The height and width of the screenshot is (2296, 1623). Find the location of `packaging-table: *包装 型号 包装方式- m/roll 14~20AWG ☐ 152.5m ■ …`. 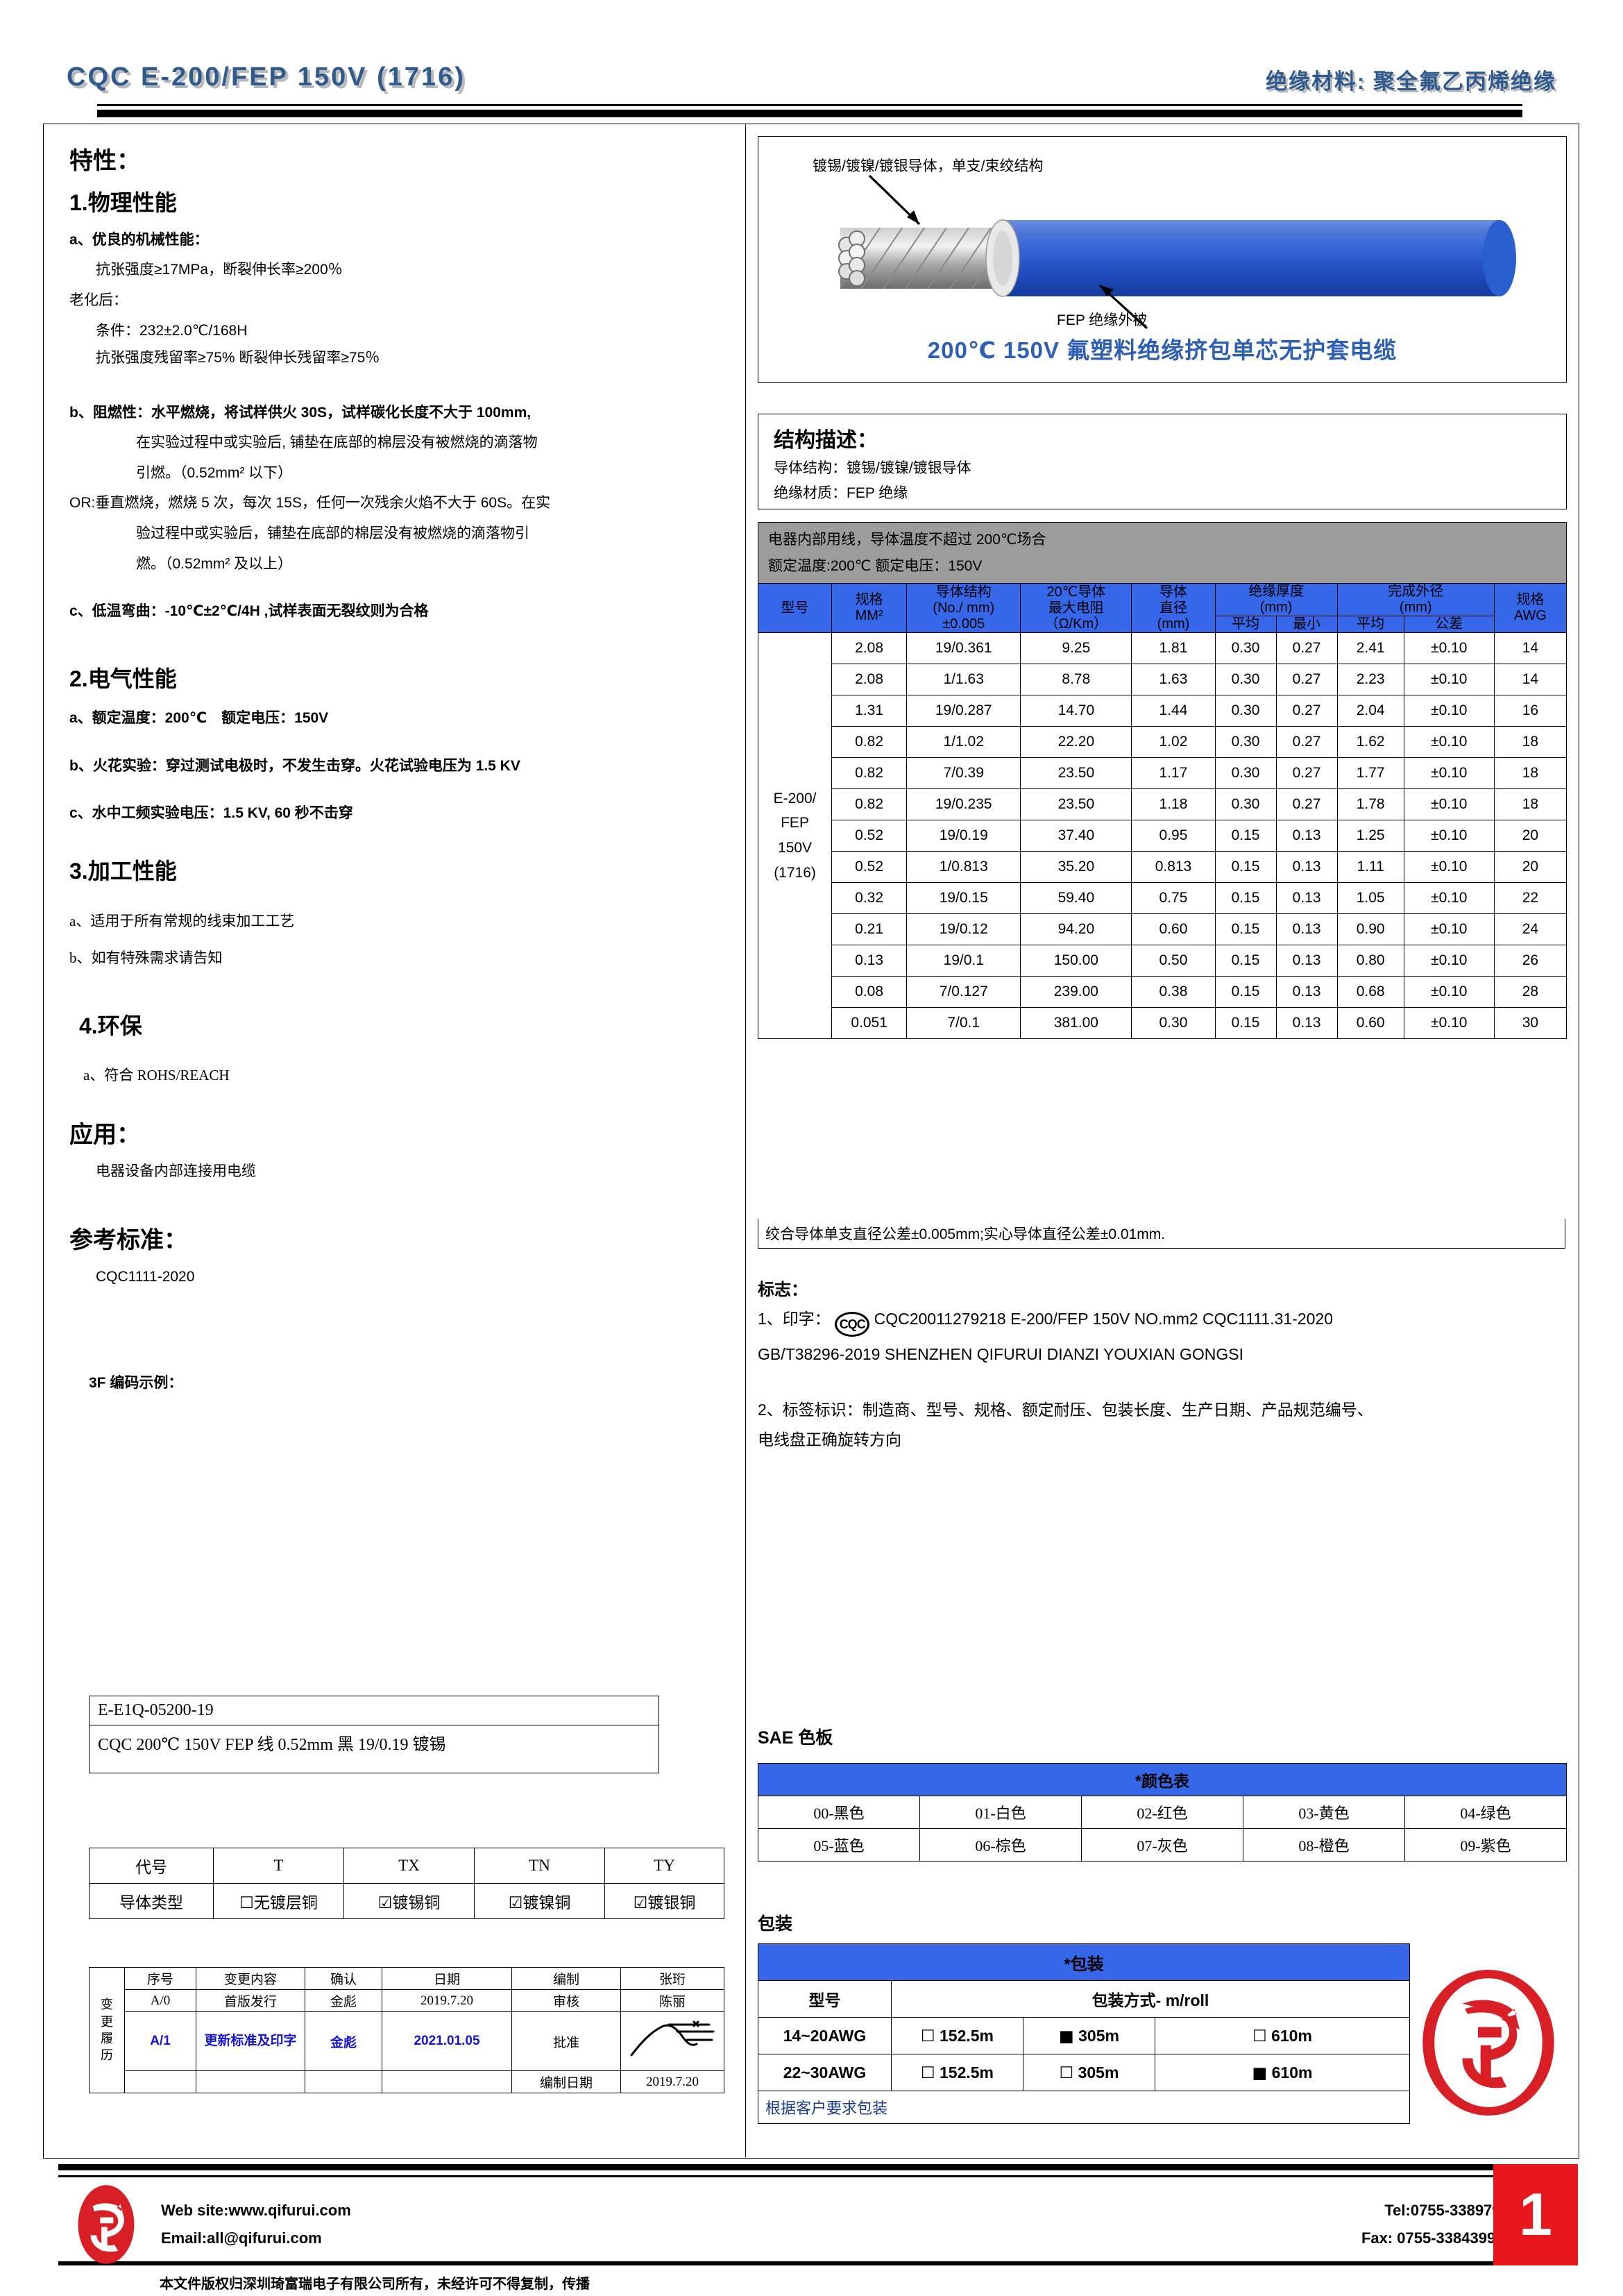

packaging-table: *包装 型号 包装方式- m/roll 14~20AWG ☐ 152.5m ■ … is located at coordinates (1084, 2033).